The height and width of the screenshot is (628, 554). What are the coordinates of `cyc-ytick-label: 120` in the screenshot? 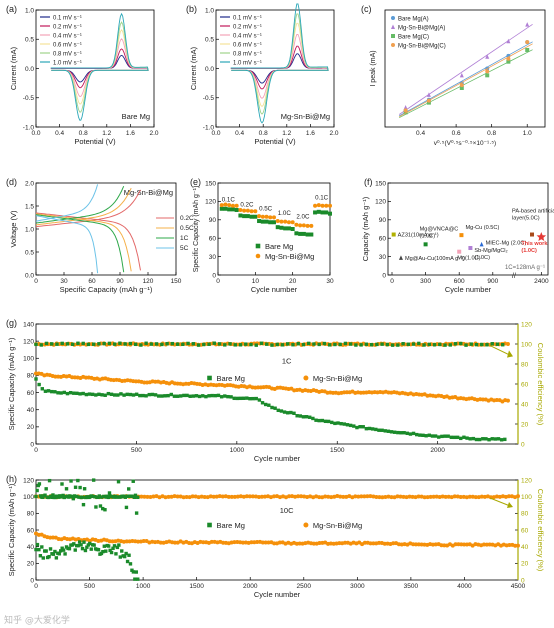 It's located at (28, 341).